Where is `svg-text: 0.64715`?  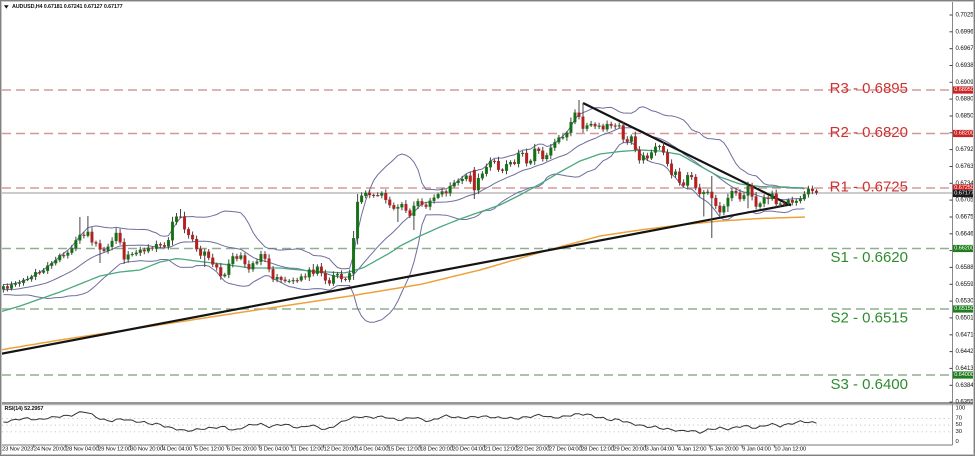
svg-text: 0.64715 is located at coordinates (965, 334).